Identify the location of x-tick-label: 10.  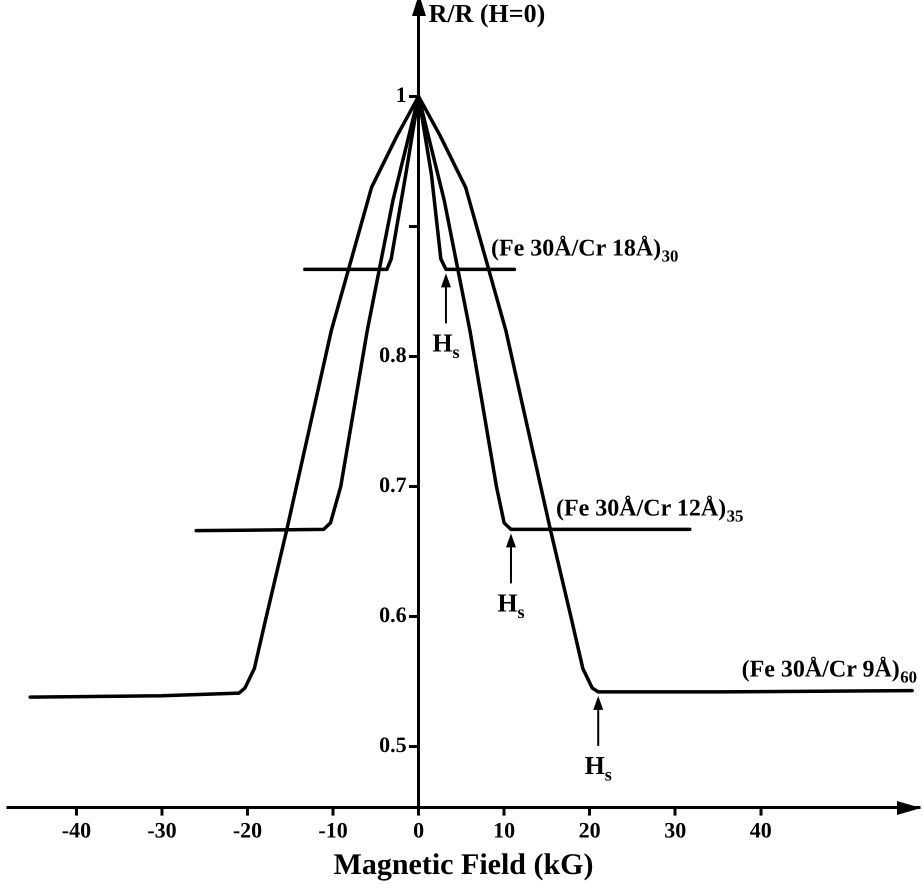
(504, 829).